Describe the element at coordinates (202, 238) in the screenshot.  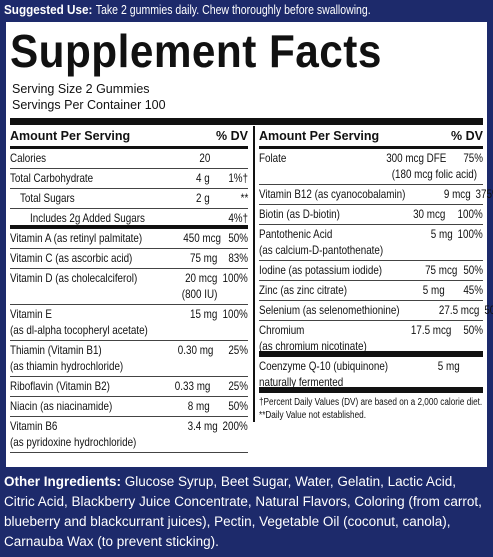
I see `amount-text: 450 mcg` at that location.